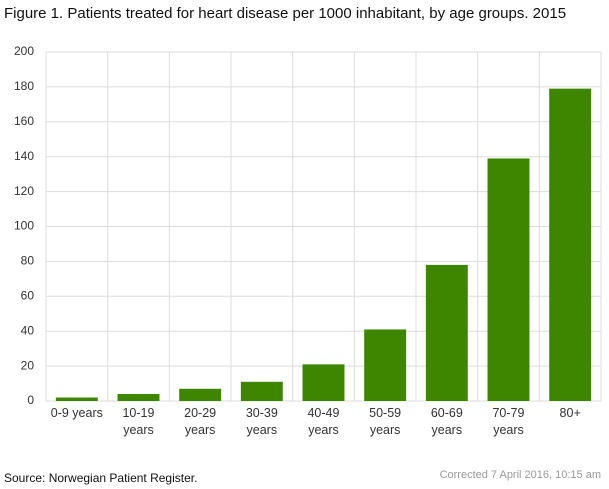 The width and height of the screenshot is (609, 489). Describe the element at coordinates (28, 295) in the screenshot. I see `y-tick-label: 60` at that location.